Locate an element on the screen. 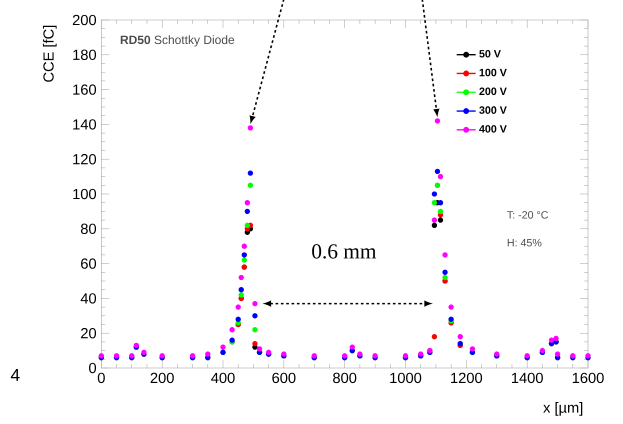 The width and height of the screenshot is (623, 424). legend-label: 300 V is located at coordinates (493, 110).